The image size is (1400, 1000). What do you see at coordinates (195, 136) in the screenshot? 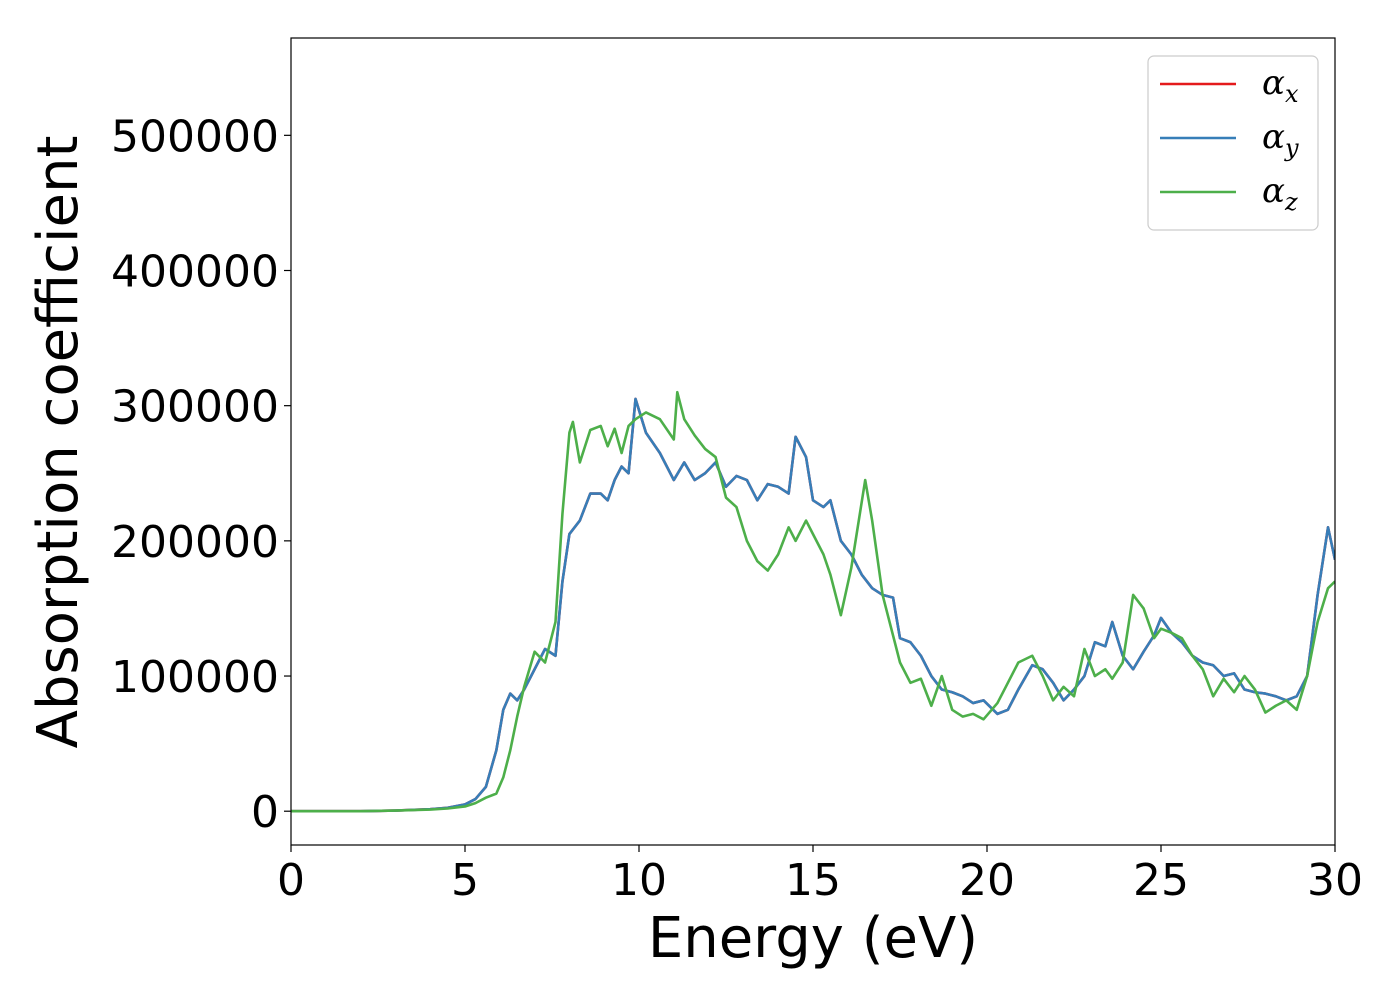
I see `y-tick-label: 500000` at bounding box center [195, 136].